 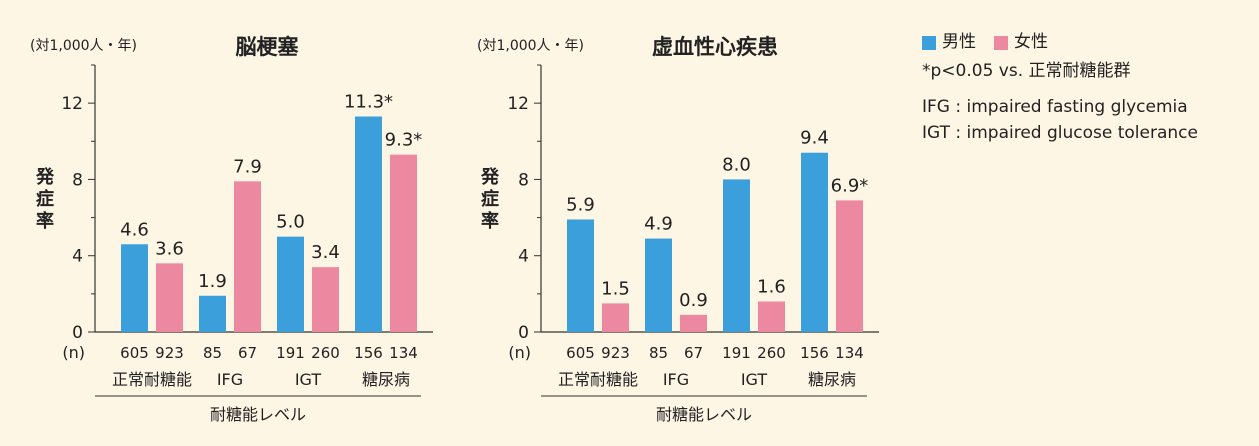 I want to click on chart-title: 脳梗塞, so click(x=268, y=47).